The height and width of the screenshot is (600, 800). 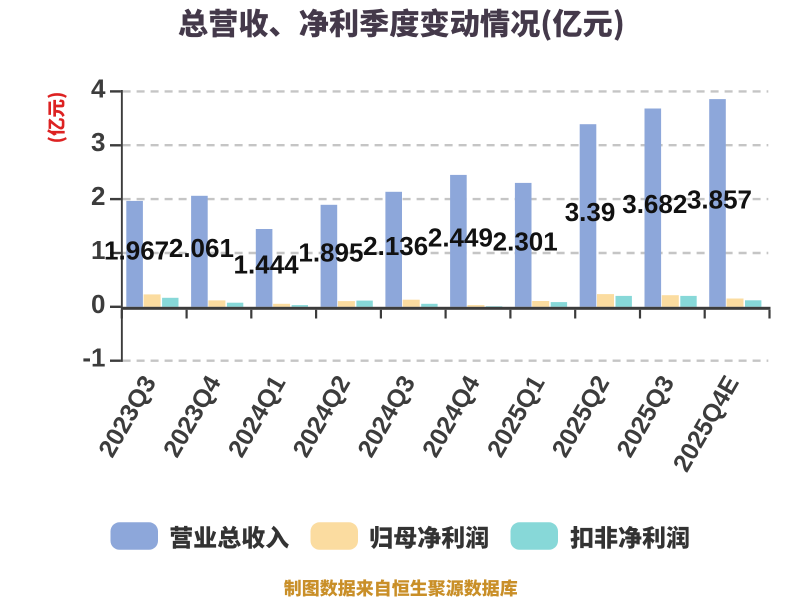 I want to click on svg-text: 2.136, so click(x=395, y=246).